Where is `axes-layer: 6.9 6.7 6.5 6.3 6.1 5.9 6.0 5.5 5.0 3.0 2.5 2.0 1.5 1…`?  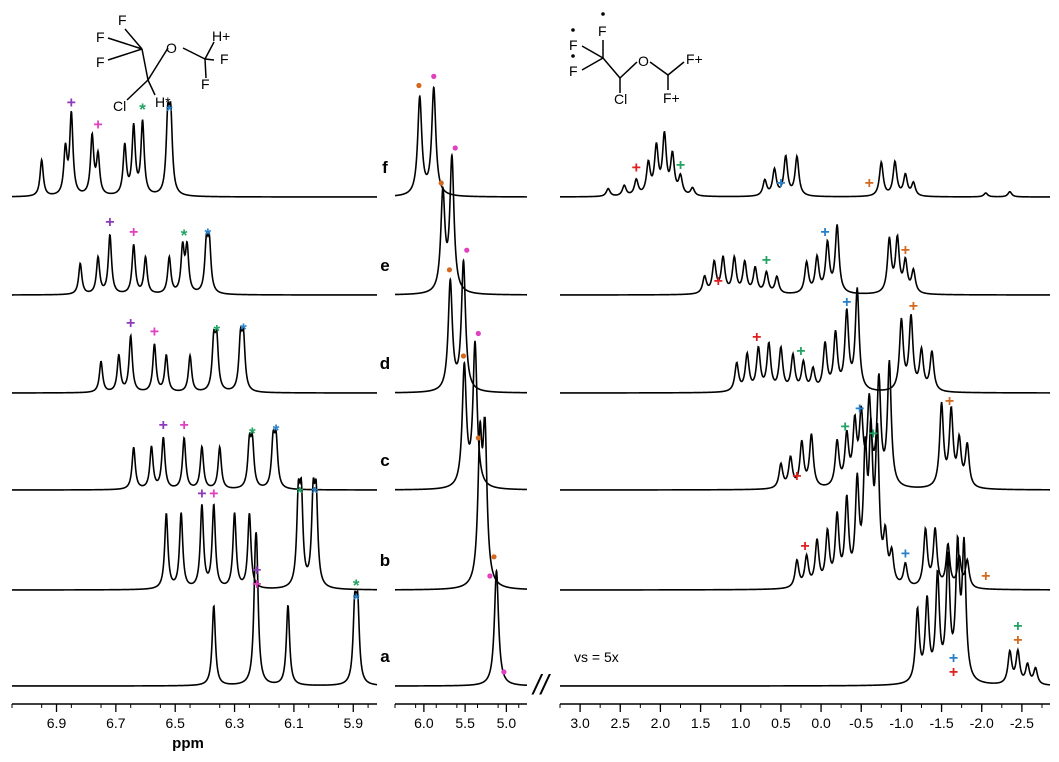
axes-layer: 6.9 6.7 6.5 6.3 6.1 5.9 6.0 5.5 5.0 3.0 2.5 2.0 1.5 1… is located at coordinates (530, 717).